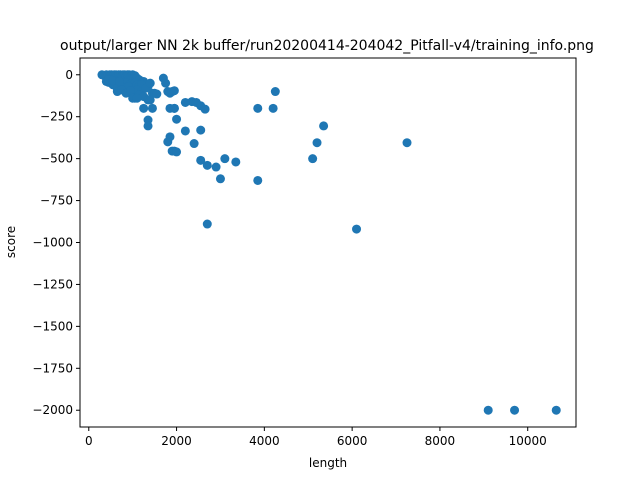  What do you see at coordinates (11, 242) in the screenshot?
I see `y-axis-label: score` at bounding box center [11, 242].